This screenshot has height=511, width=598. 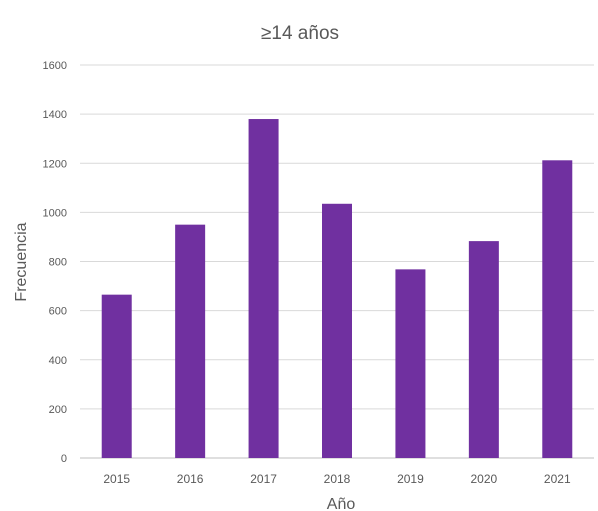 I want to click on x-axis-label: Año, so click(x=341, y=503).